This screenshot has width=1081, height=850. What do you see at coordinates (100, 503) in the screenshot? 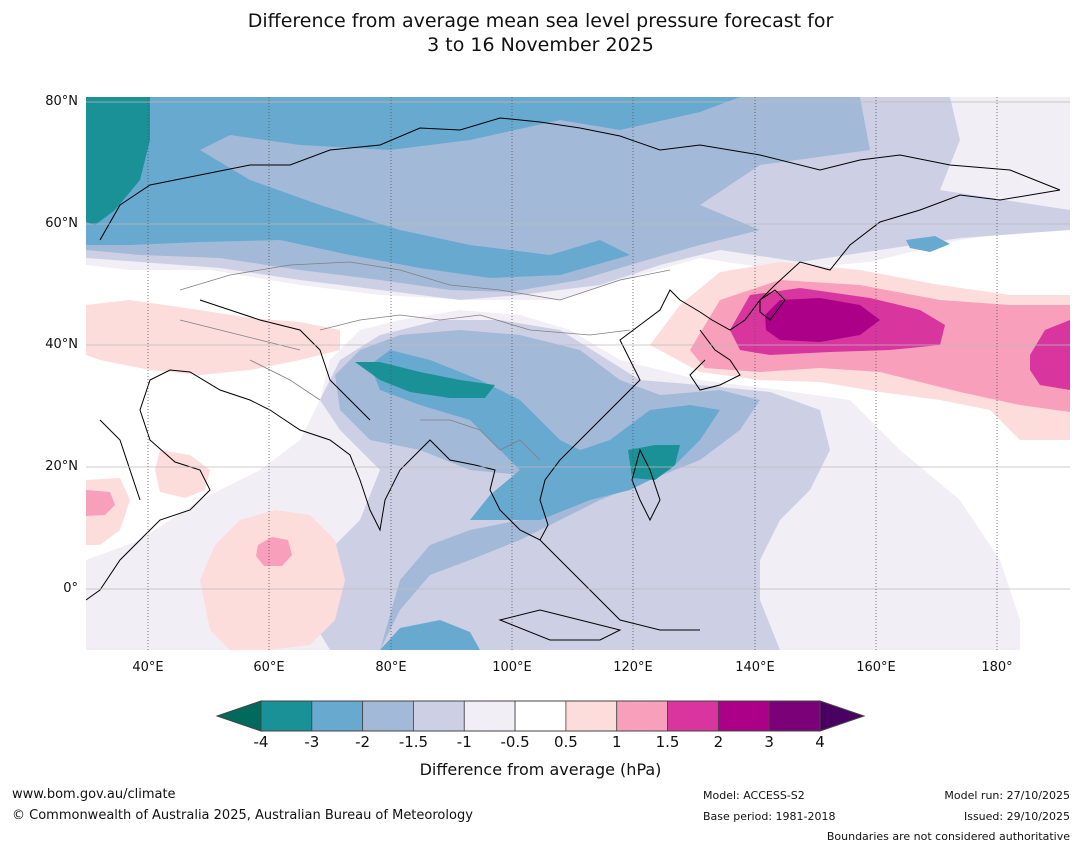
I see `anomaly-contour-pos-1-arabia` at bounding box center [100, 503].